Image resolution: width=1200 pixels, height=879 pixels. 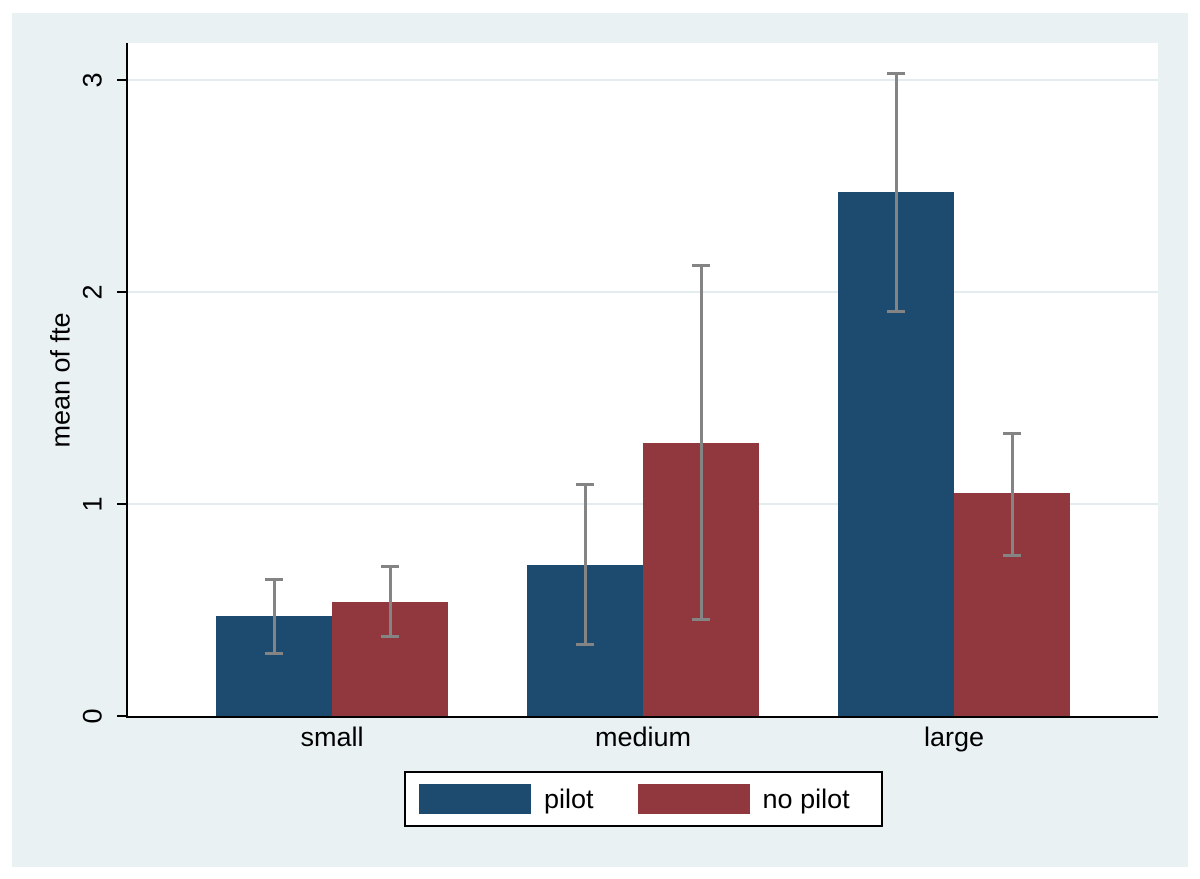 What do you see at coordinates (1012, 555) in the screenshot?
I see `error-cap-bottom-large-no-pilot` at bounding box center [1012, 555].